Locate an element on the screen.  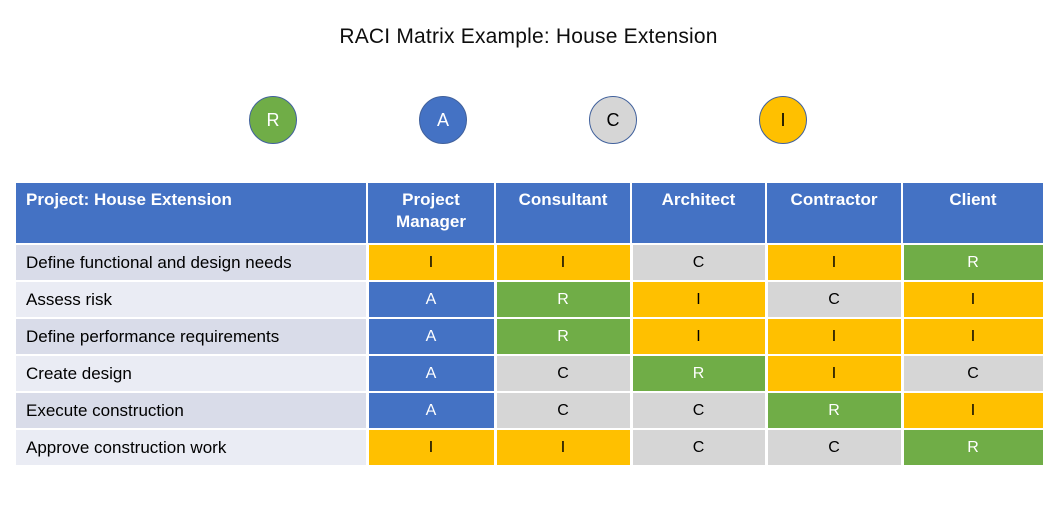
header-cell-project-manager: Project Manager is located at coordinates (431, 213).